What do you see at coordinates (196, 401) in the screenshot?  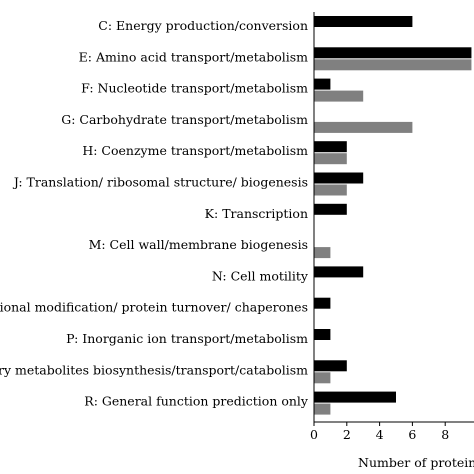 I see `category-label: R: General function prediction only` at bounding box center [196, 401].